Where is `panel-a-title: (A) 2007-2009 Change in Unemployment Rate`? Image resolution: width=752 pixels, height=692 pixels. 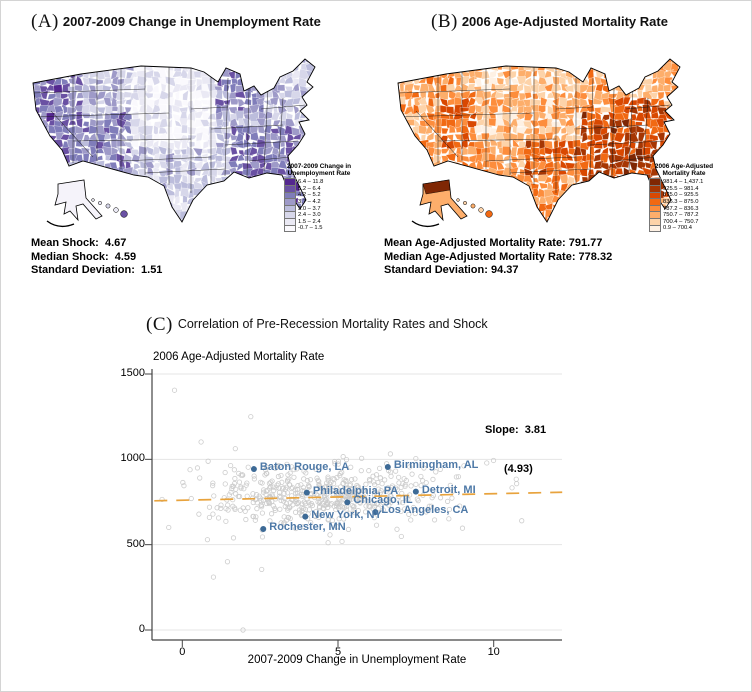 panel-a-title: (A) 2007-2009 Change in Unemployment Rate is located at coordinates (176, 22).